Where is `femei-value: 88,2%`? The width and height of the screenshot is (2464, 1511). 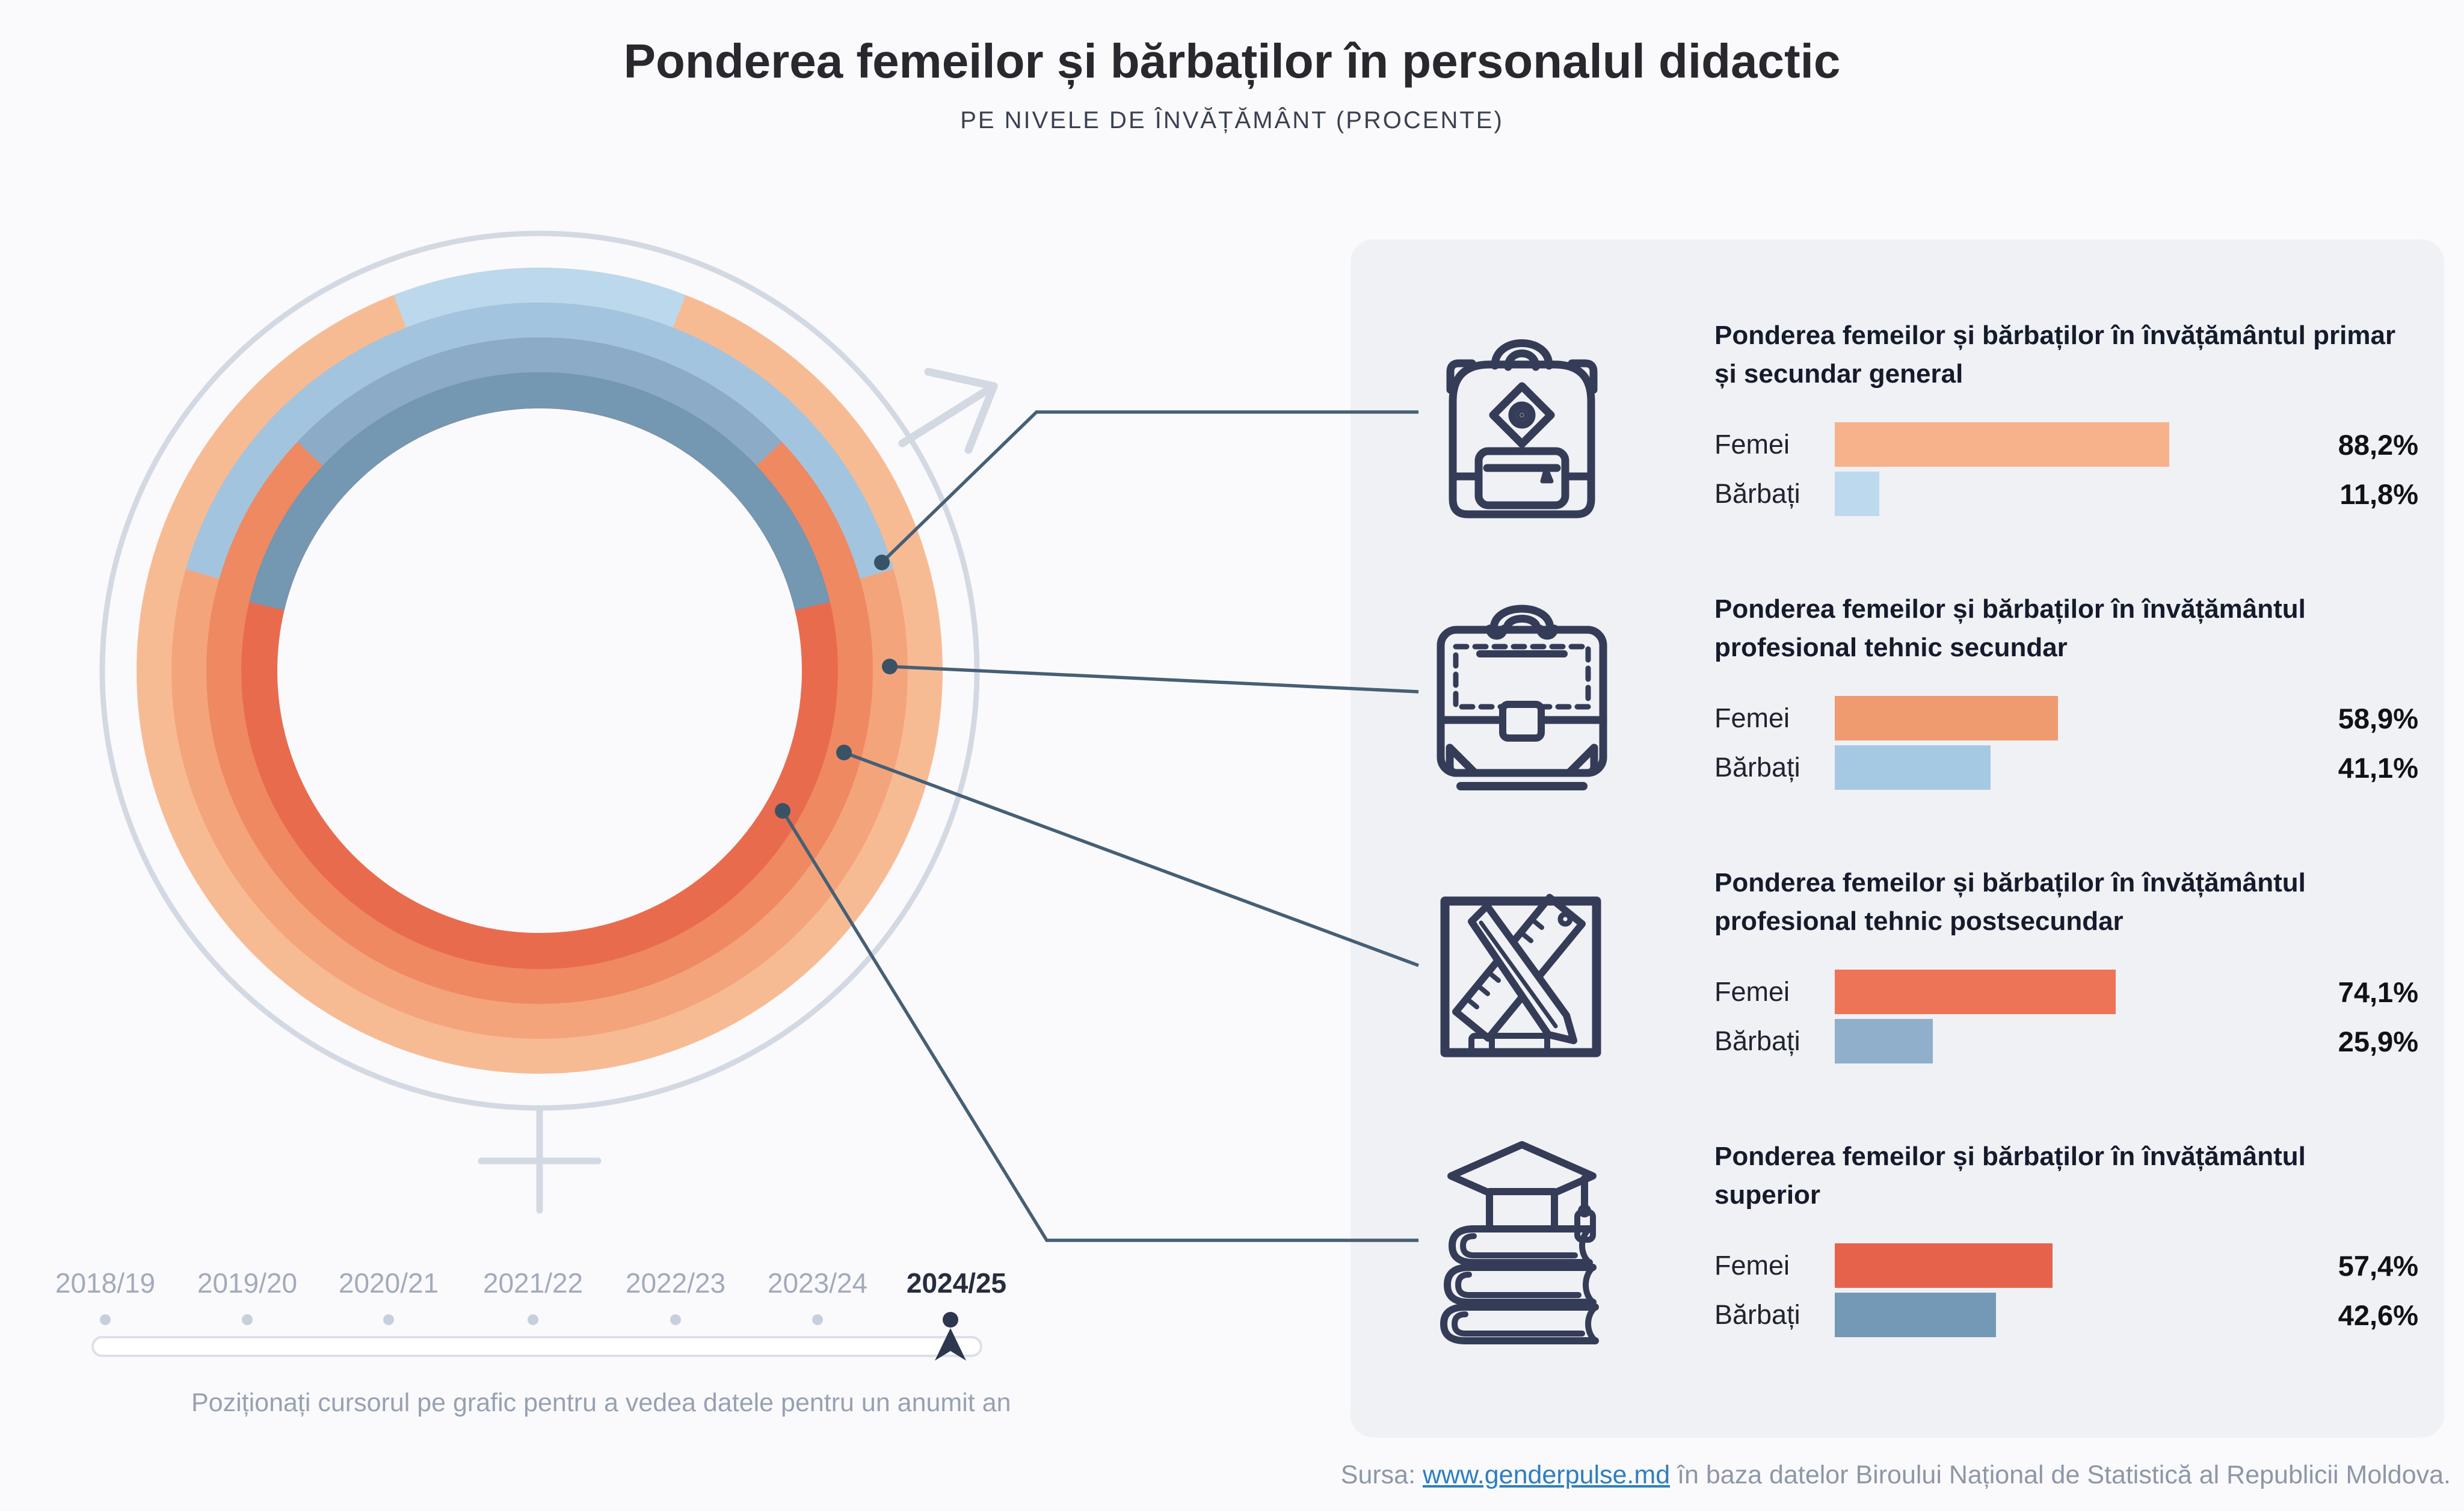
femei-value: 88,2% is located at coordinates (2378, 444).